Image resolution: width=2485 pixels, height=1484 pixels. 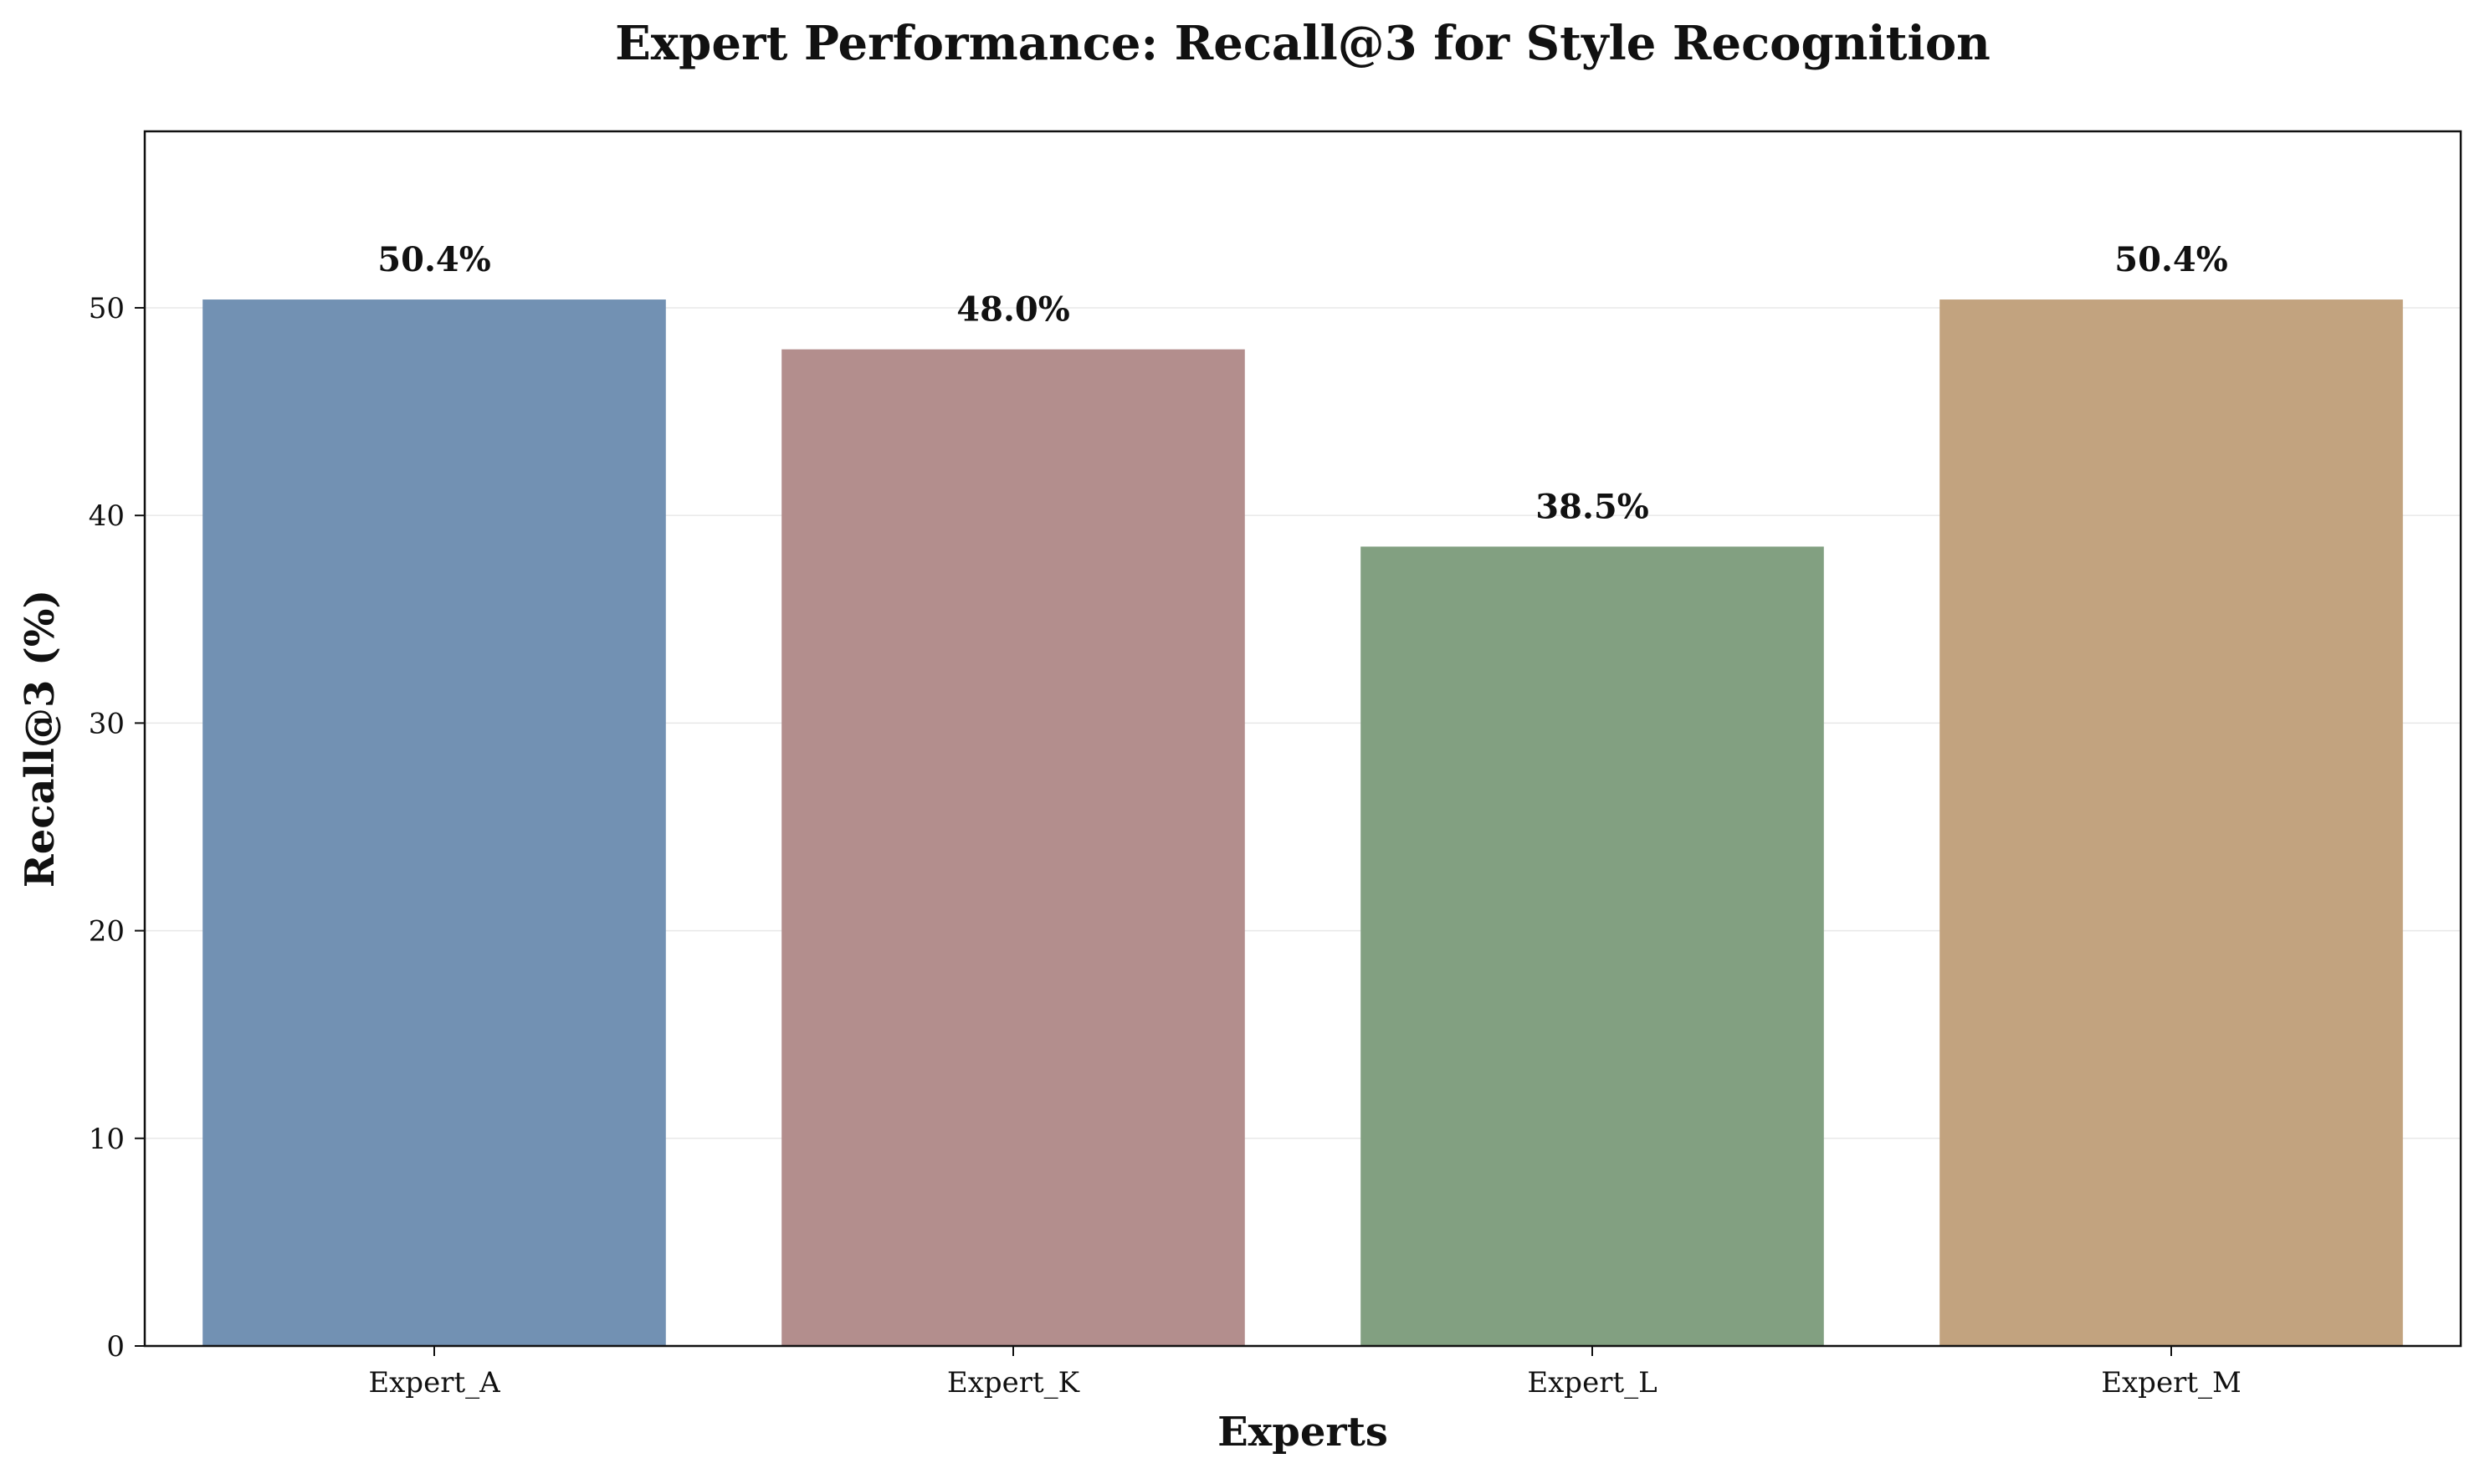 What do you see at coordinates (1592, 506) in the screenshot?
I see `data-label: 38.5%` at bounding box center [1592, 506].